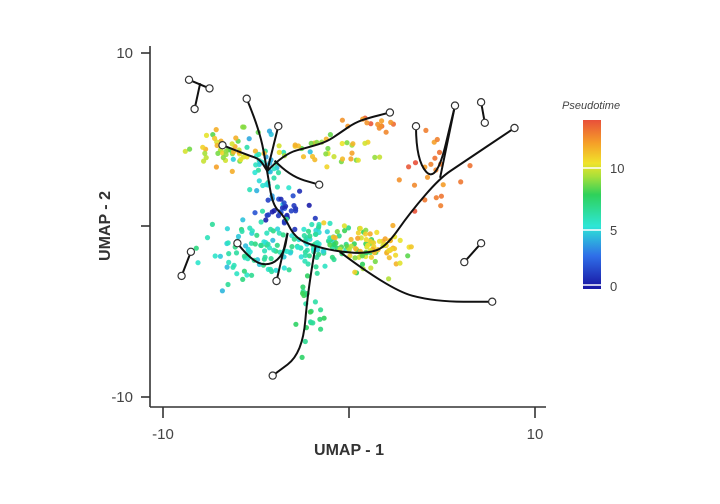 The image size is (720, 504). Describe the element at coordinates (593, 197) in the screenshot. I see `pseudotime-colorbar-legend: Pseudotime 10 5 0` at that location.